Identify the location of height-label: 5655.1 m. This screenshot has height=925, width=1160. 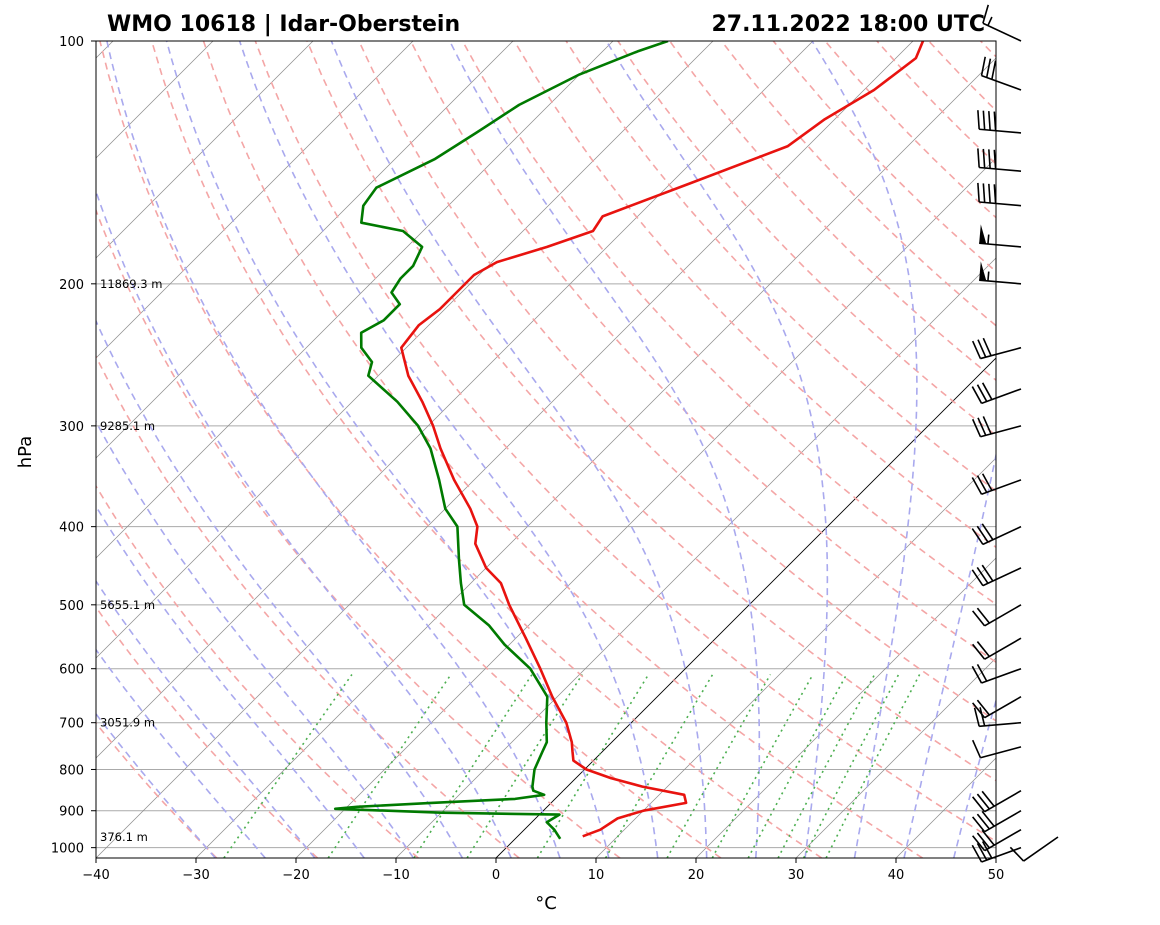
(127, 605).